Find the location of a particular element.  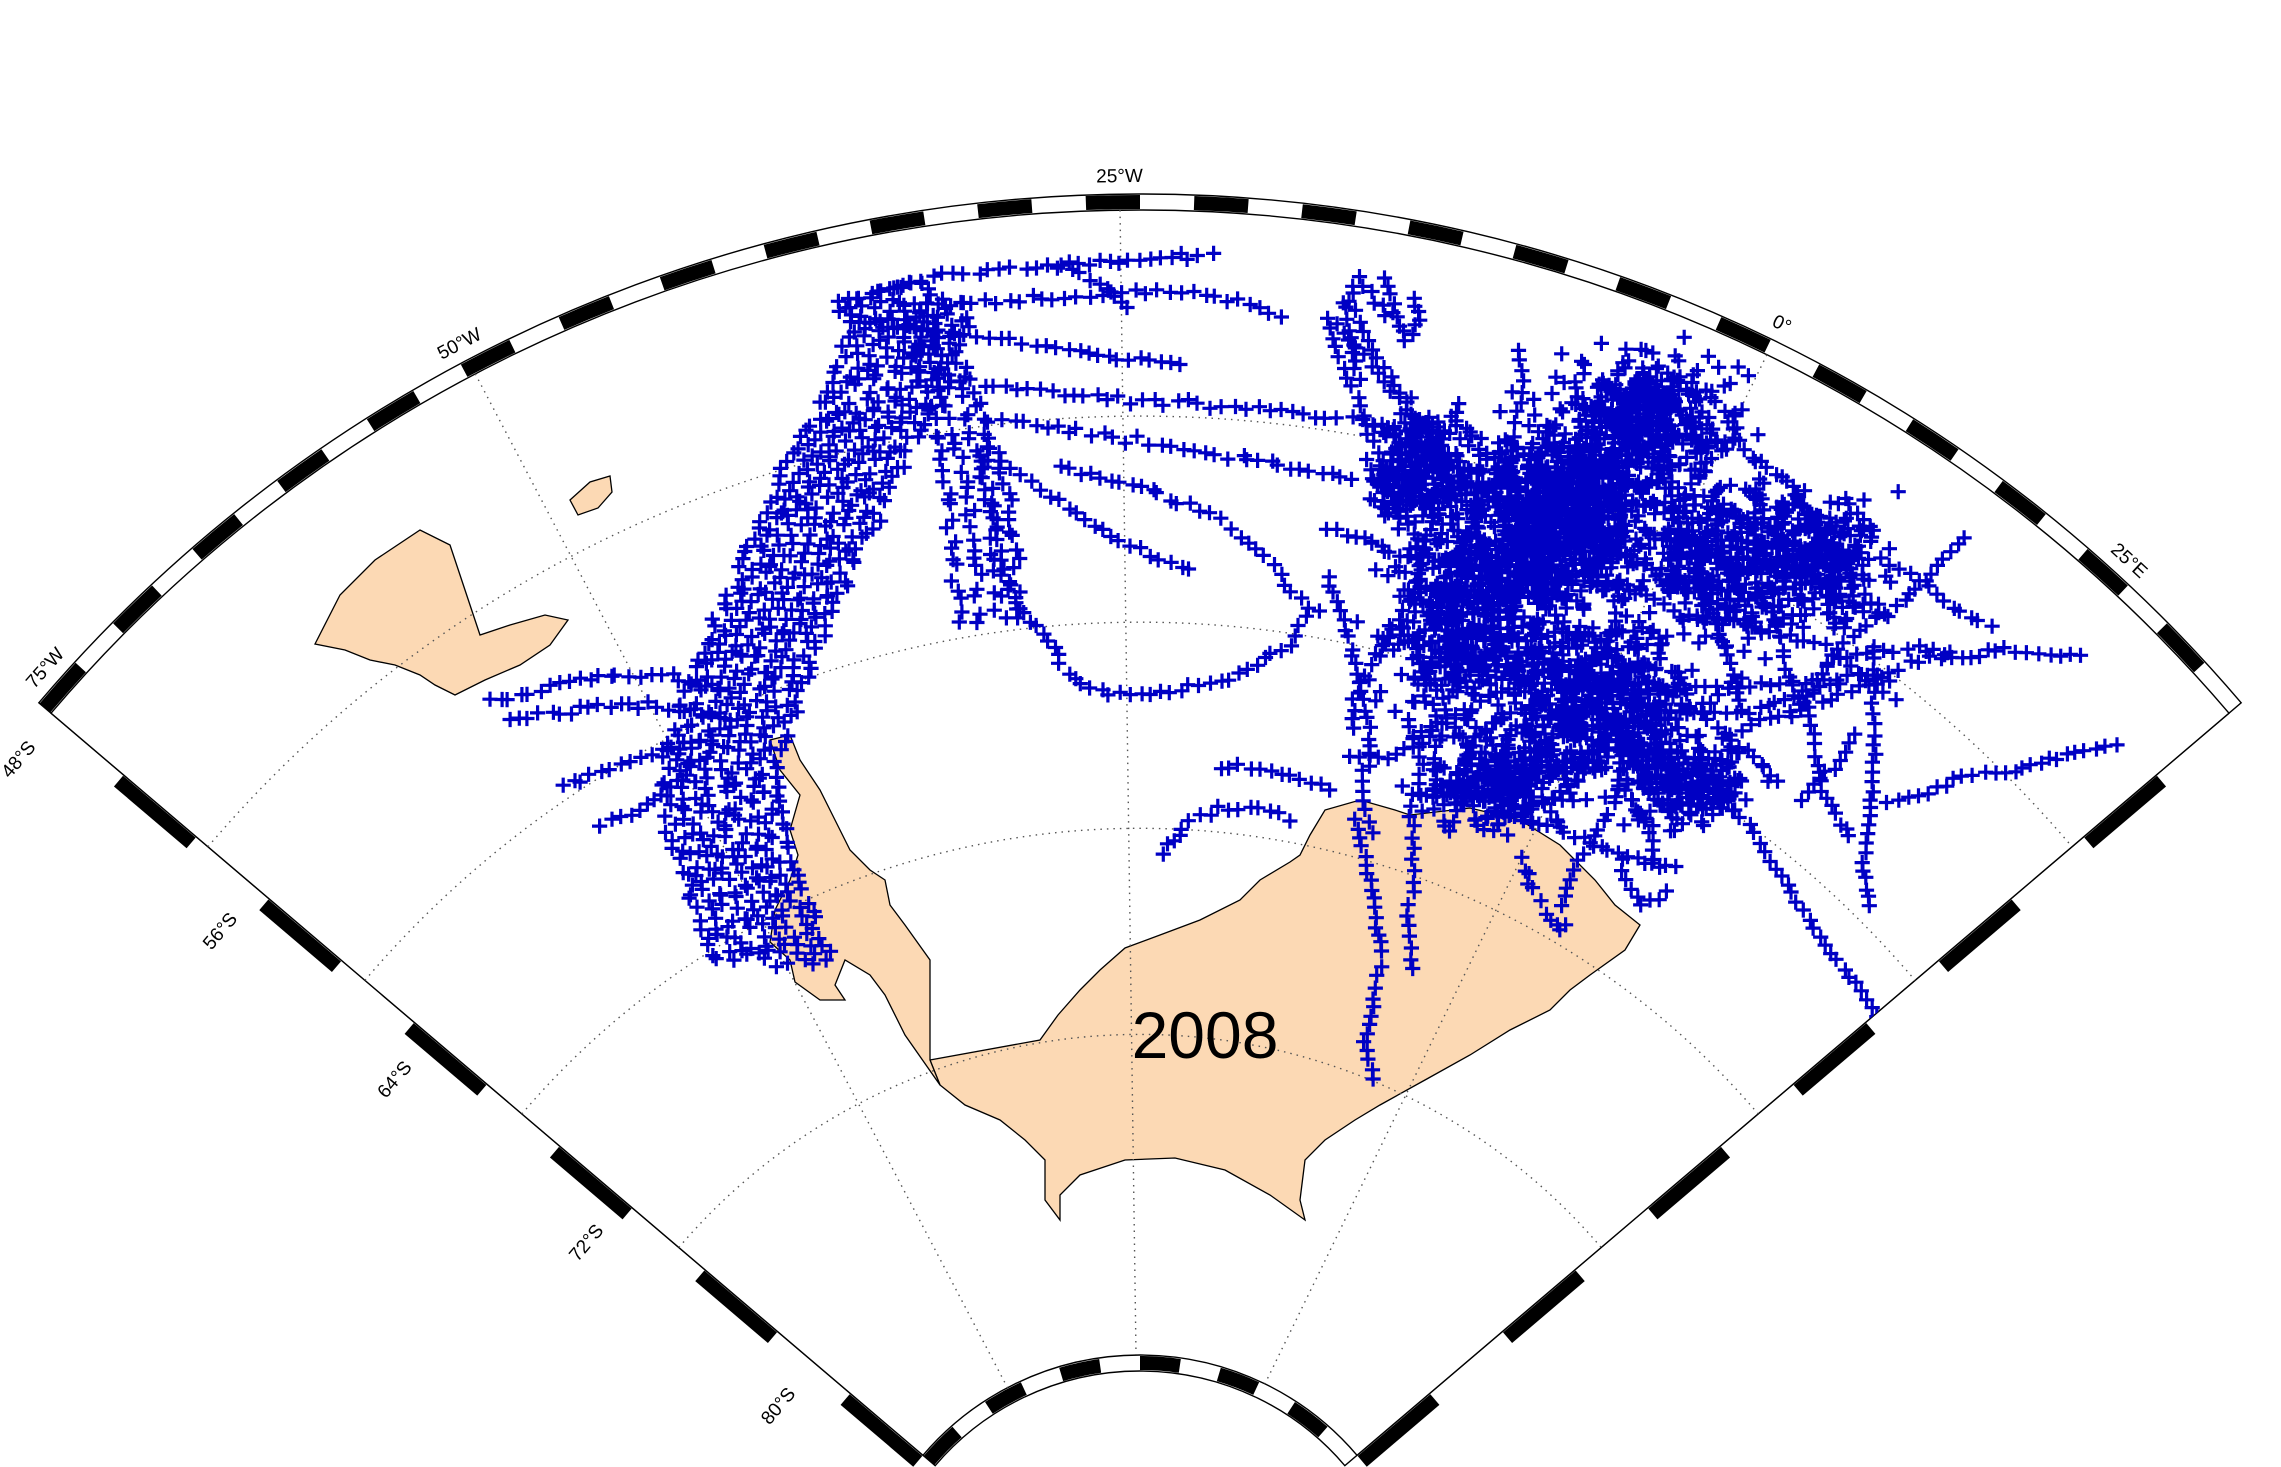

graticule-meridian is located at coordinates (1128, 783).